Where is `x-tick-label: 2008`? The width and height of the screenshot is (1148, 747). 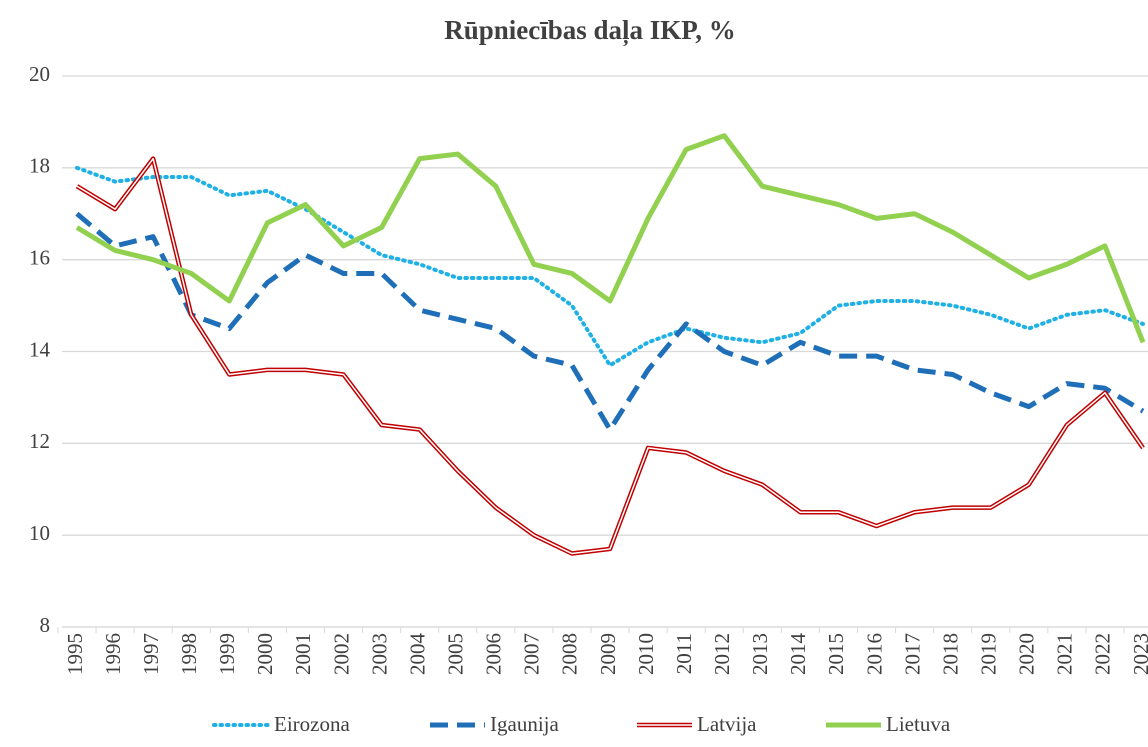
x-tick-label: 2008 is located at coordinates (570, 654).